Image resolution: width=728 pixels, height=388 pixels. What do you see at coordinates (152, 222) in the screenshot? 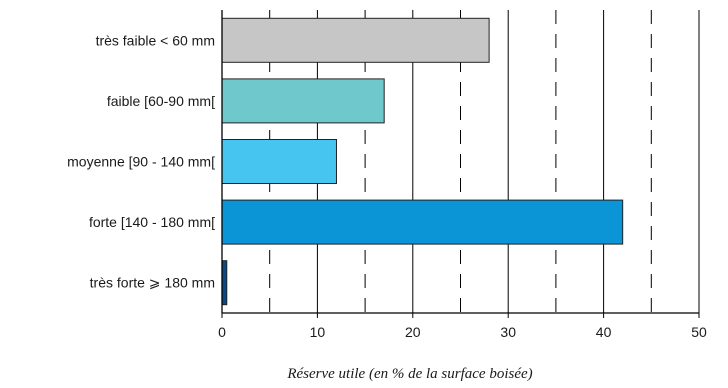
I see `category-label: forte [140 - 180 mm[` at bounding box center [152, 222].